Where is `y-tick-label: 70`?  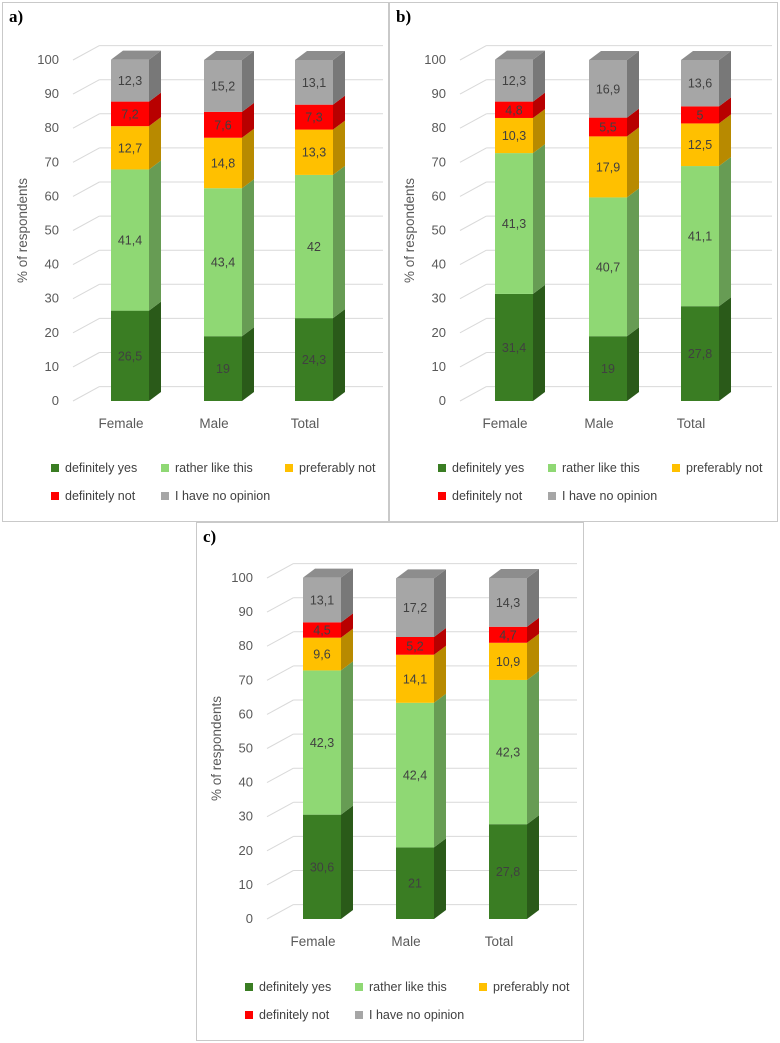 y-tick-label: 70 is located at coordinates (246, 679).